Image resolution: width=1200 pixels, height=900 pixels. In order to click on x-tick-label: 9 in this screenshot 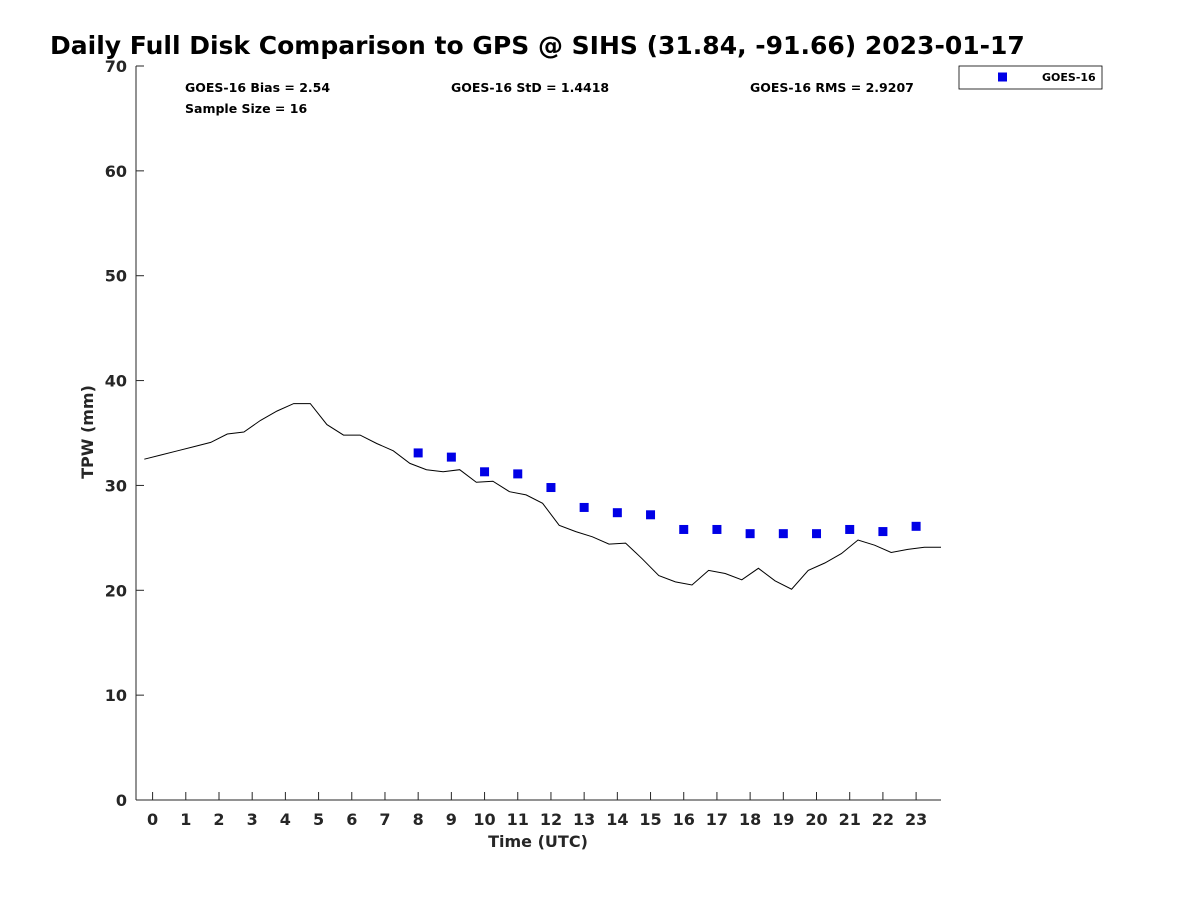, I will do `click(451, 819)`.